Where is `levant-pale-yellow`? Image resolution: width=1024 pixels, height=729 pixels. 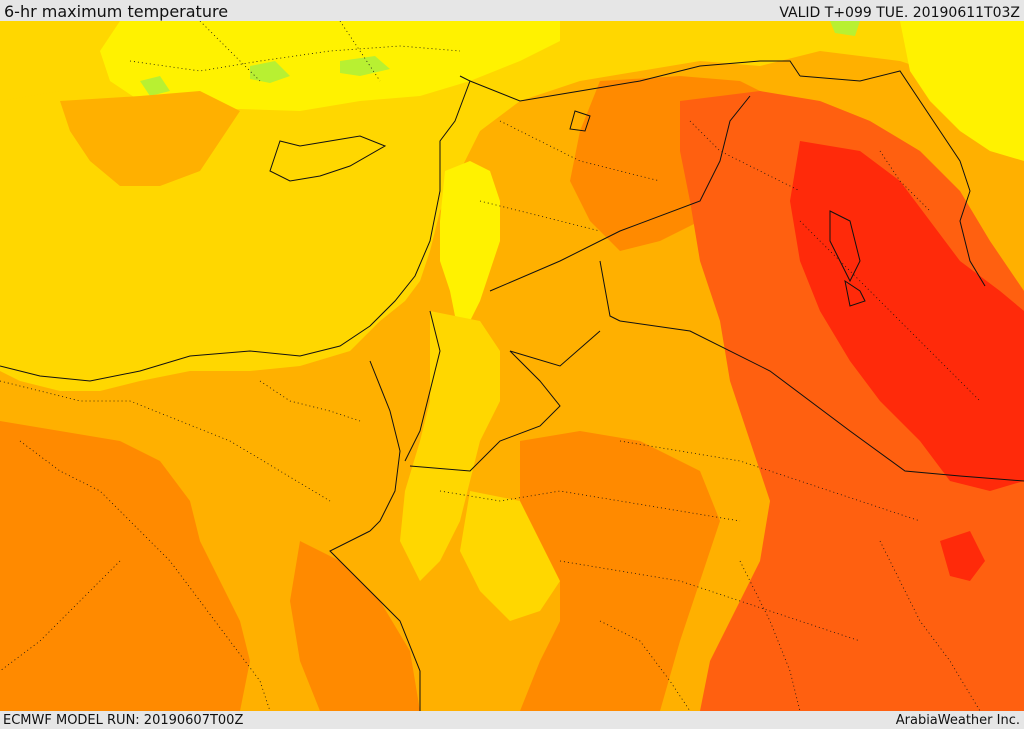
levant-pale-yellow is located at coordinates (470, 241).